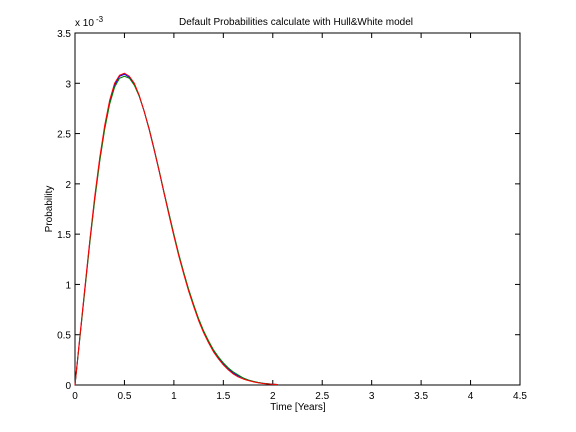 This screenshot has height=432, width=576. What do you see at coordinates (421, 396) in the screenshot?
I see `x-tick-label: 3.5` at bounding box center [421, 396].